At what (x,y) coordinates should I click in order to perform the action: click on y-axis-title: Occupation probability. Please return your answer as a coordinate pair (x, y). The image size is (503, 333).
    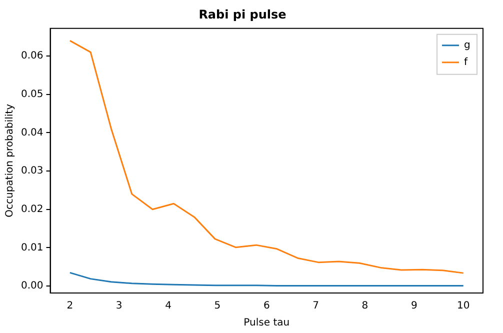
    Looking at the image, I should click on (10, 161).